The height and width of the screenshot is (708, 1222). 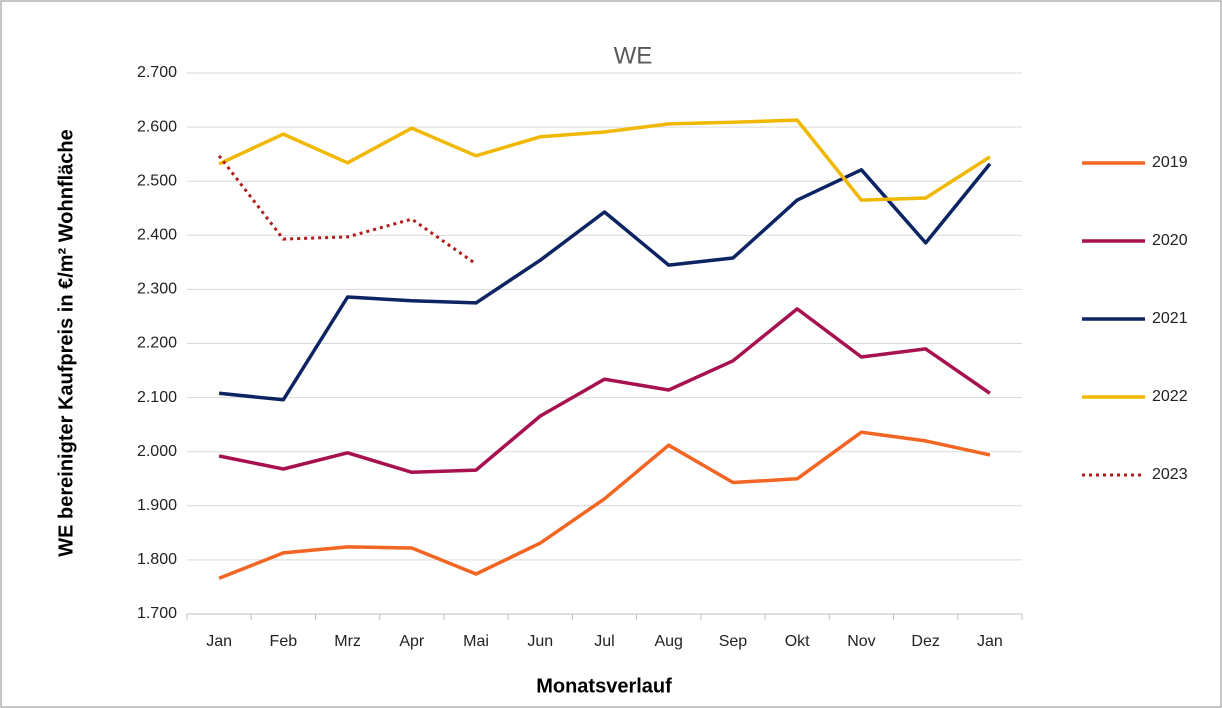 I want to click on y-tick-label: 2.100, so click(x=157, y=397).